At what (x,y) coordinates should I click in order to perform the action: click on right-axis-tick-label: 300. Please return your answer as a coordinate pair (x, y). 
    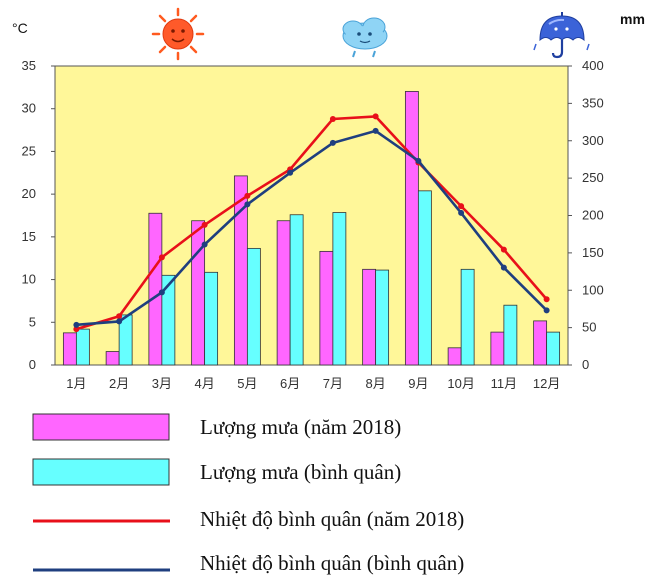
    Looking at the image, I should click on (593, 140).